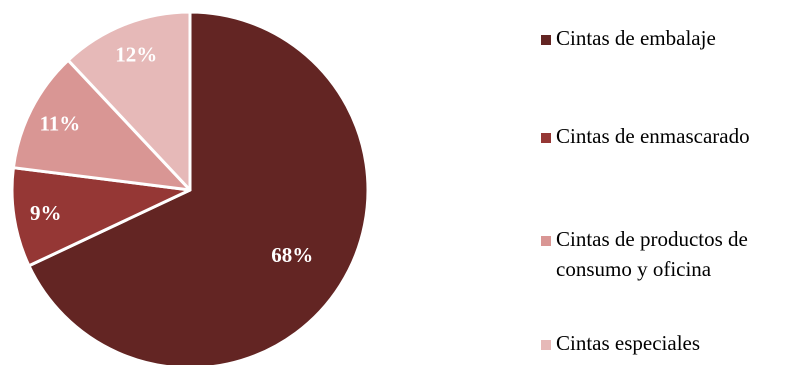 The width and height of the screenshot is (806, 365). Describe the element at coordinates (636, 38) in the screenshot. I see `legend-label: Cintas de embalaje` at that location.